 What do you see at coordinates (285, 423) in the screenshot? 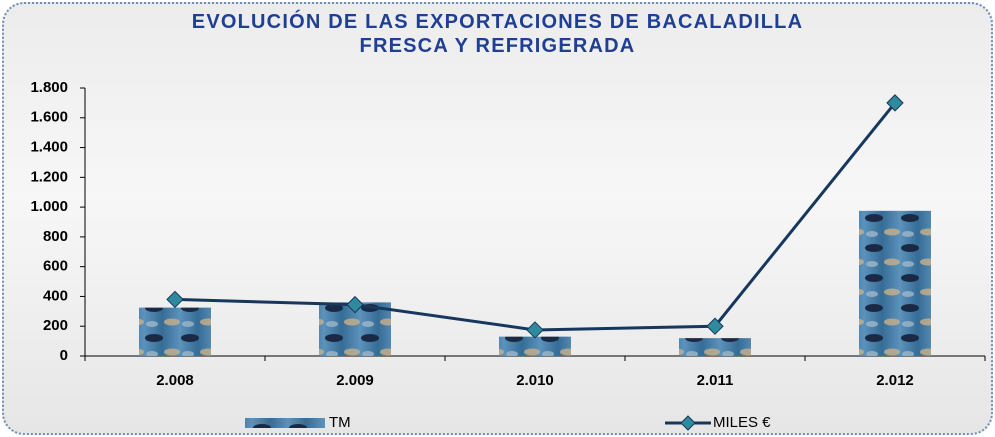
I see `legend-swatch` at bounding box center [285, 423].